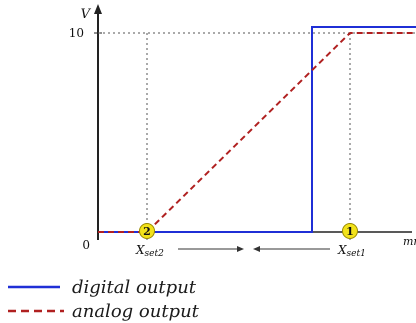 Image resolution: width=416 pixels, height=323 pixels. Describe the element at coordinates (342, 250) in the screenshot. I see `x-set1-label-main: X` at that location.